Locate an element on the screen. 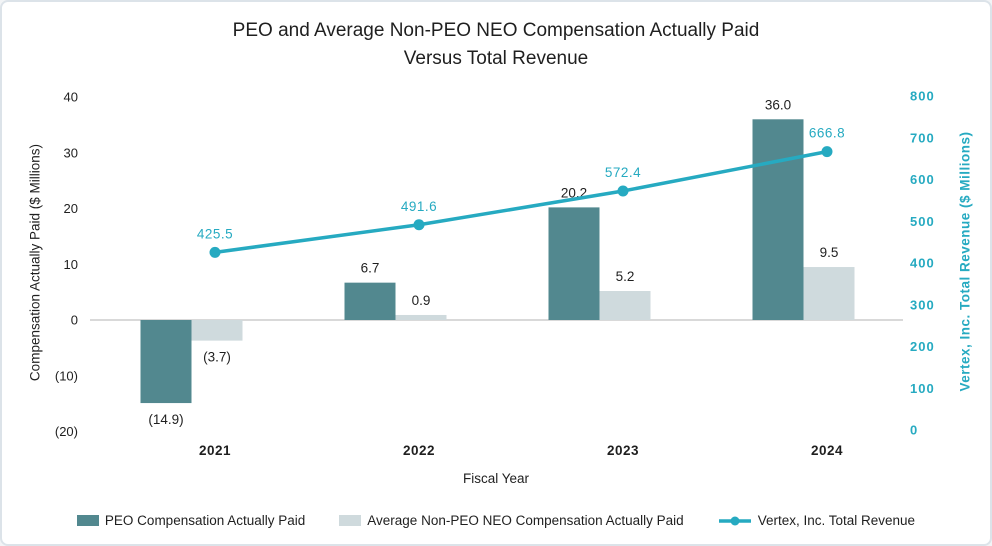 The height and width of the screenshot is (546, 992). revenue-label: 491.6 is located at coordinates (419, 206).